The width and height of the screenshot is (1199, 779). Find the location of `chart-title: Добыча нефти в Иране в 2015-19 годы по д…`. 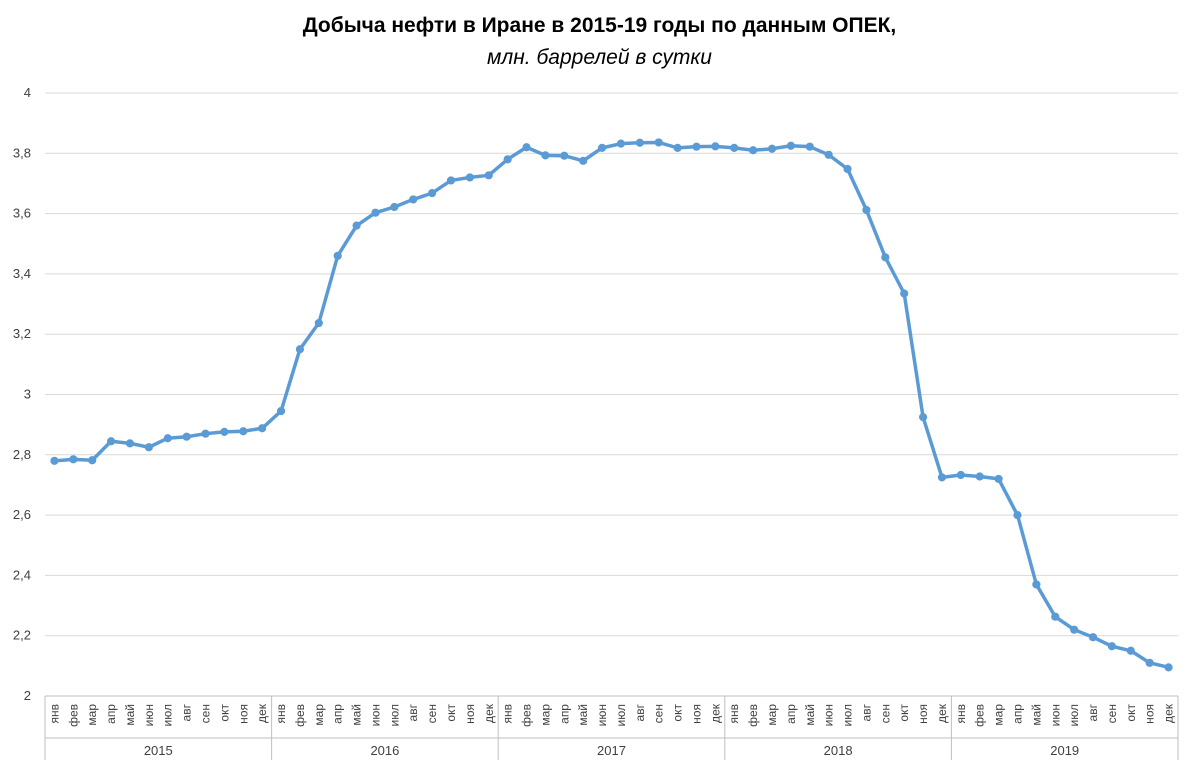

chart-title: Добыча нефти в Иране в 2015-19 годы по д… is located at coordinates (599, 25).